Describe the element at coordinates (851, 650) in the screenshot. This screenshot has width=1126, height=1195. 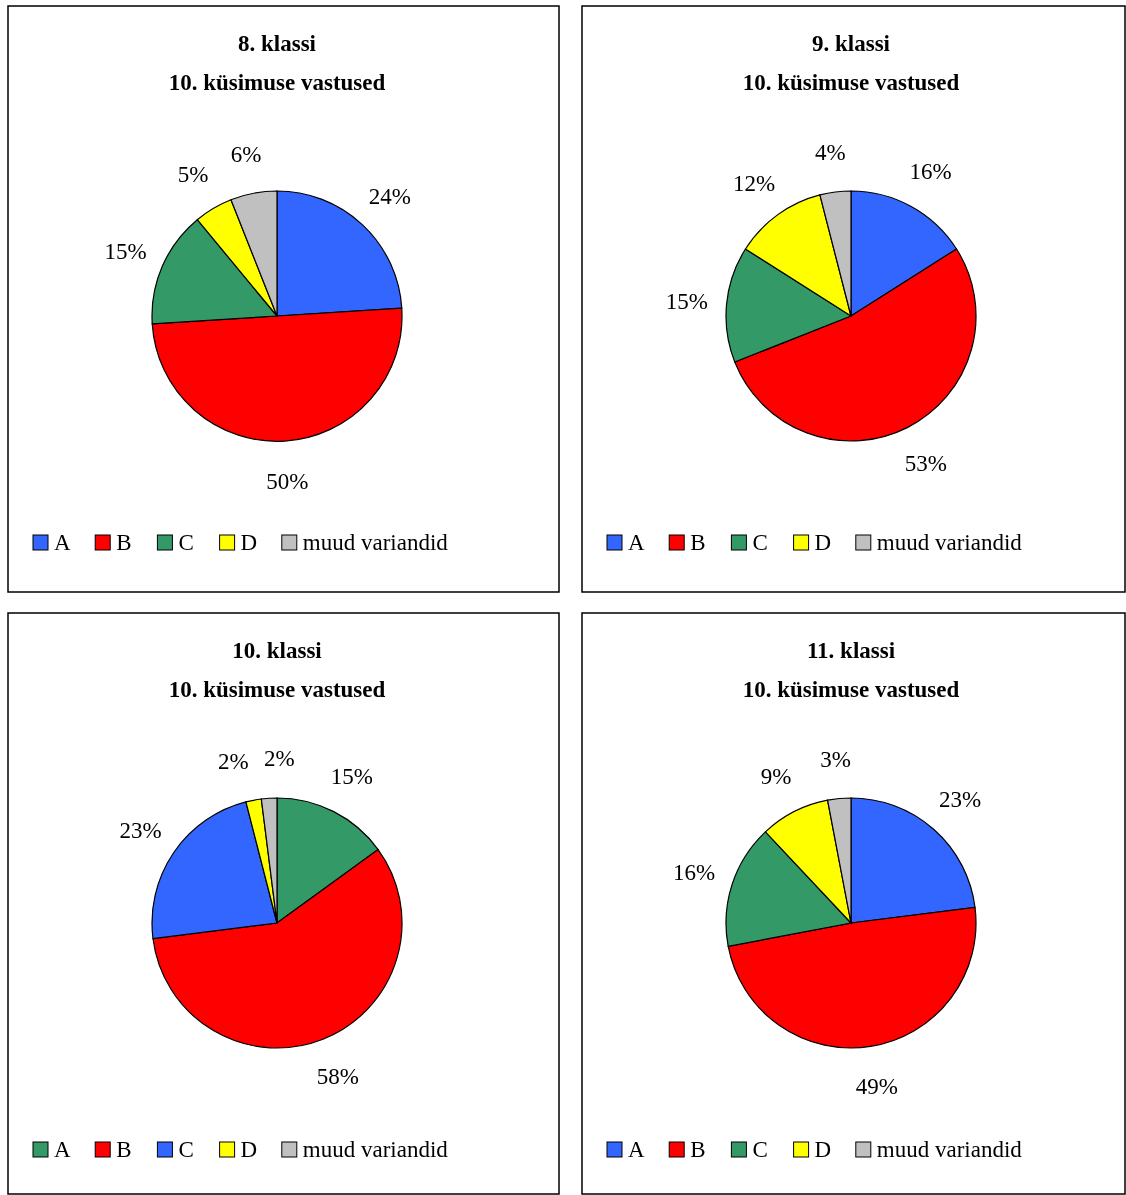
I see `chart-title: 11. klassi` at that location.